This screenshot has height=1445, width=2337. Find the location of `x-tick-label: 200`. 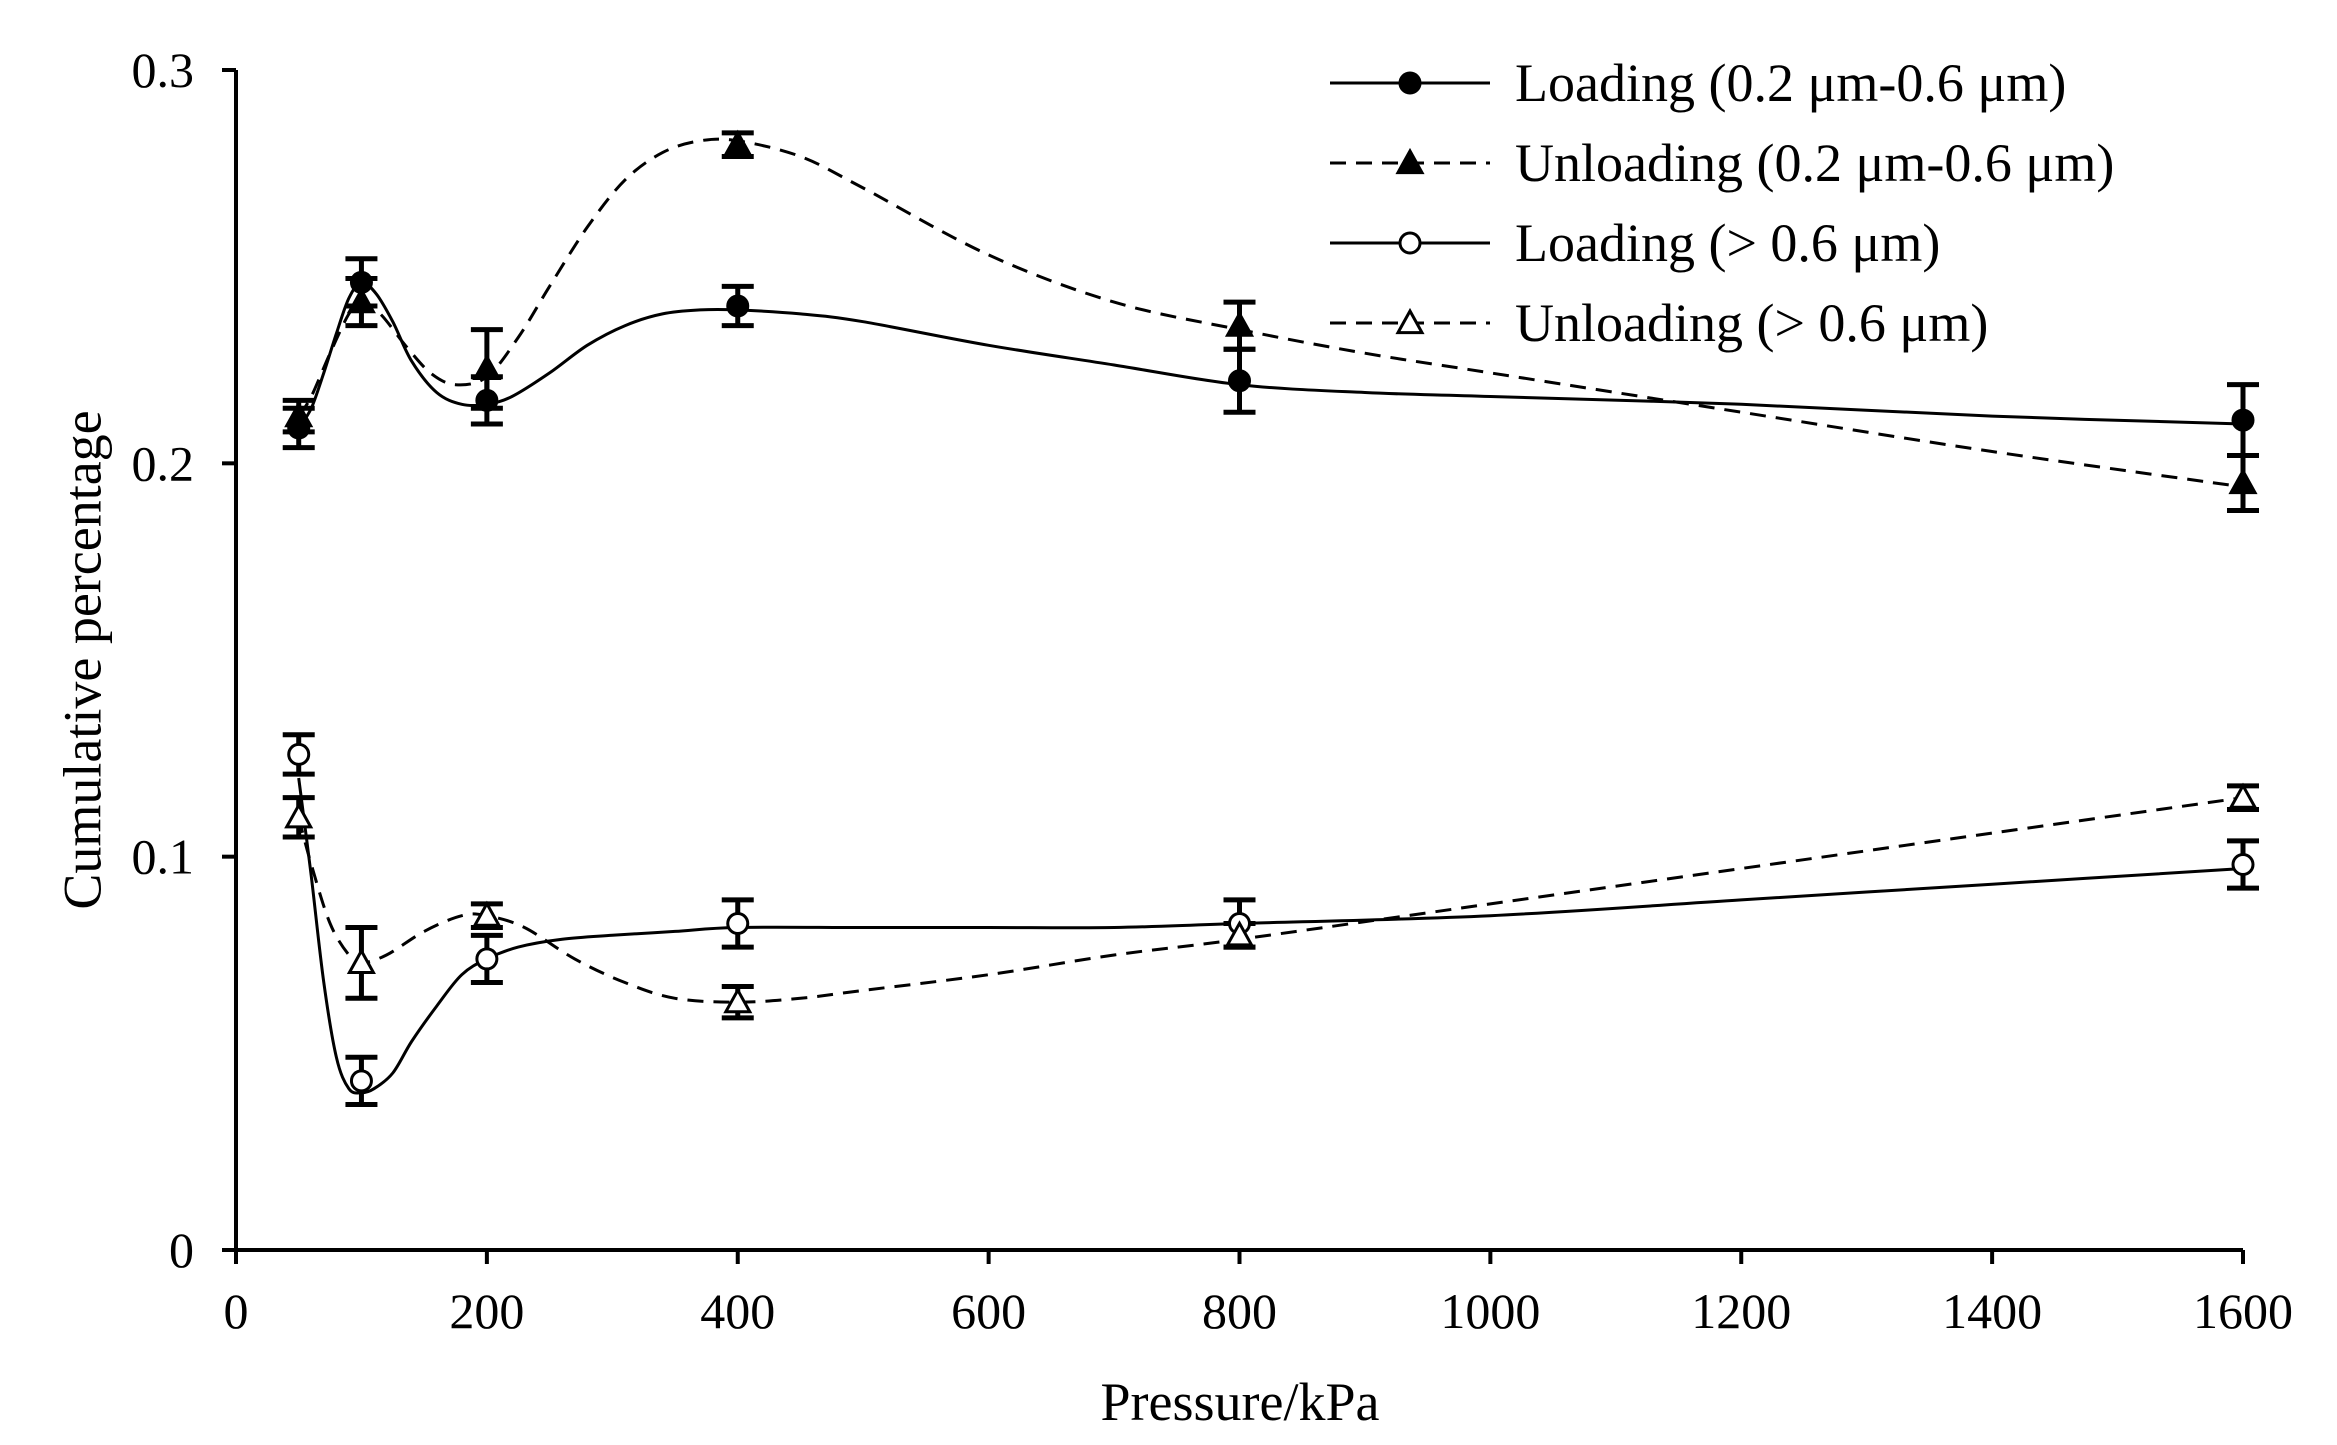

x-tick-label: 200 is located at coordinates (486, 1311).